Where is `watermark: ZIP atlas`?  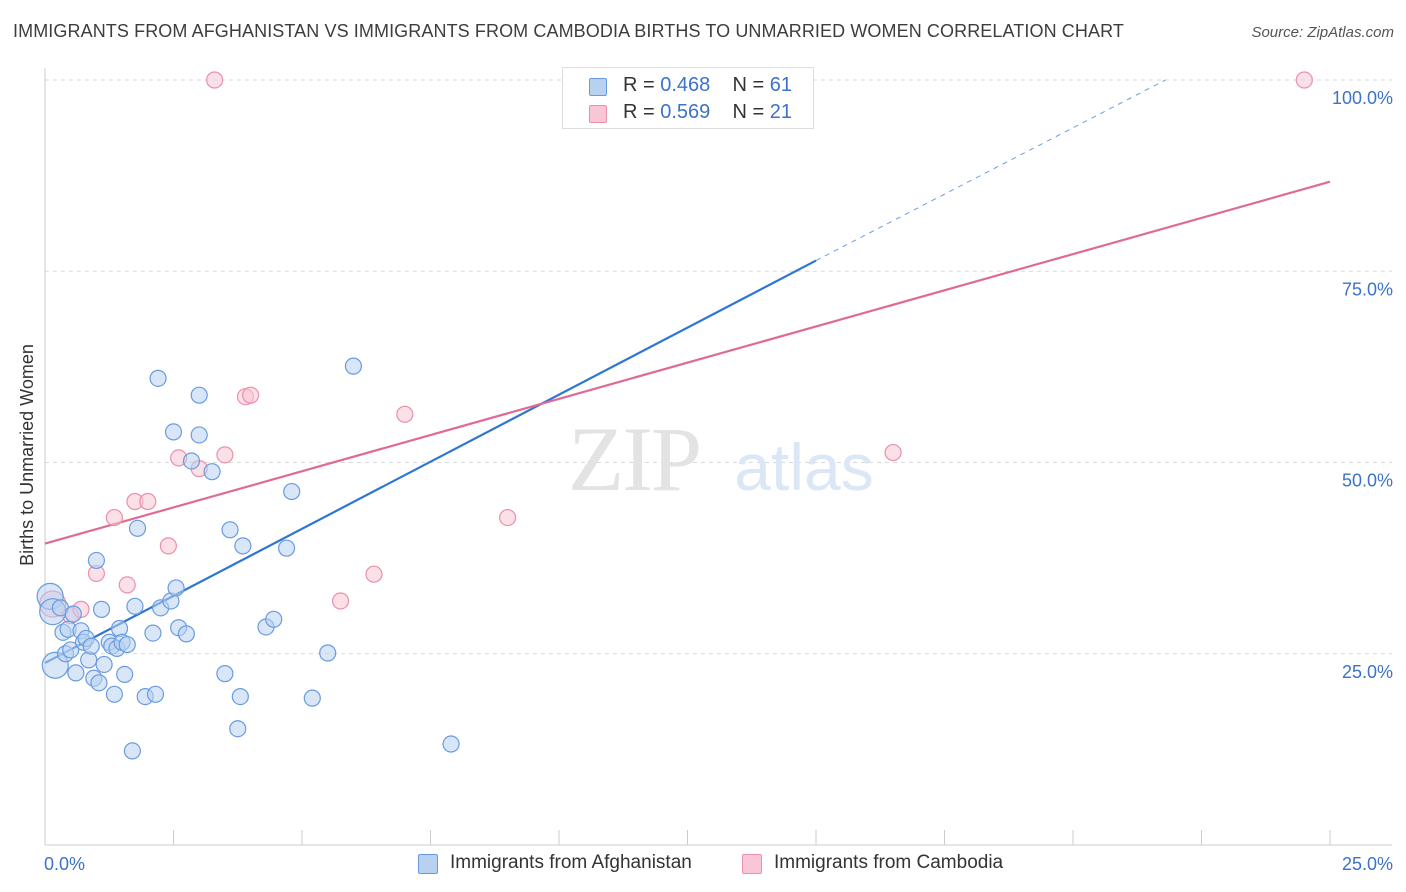 watermark: ZIP atlas is located at coordinates (721, 459).